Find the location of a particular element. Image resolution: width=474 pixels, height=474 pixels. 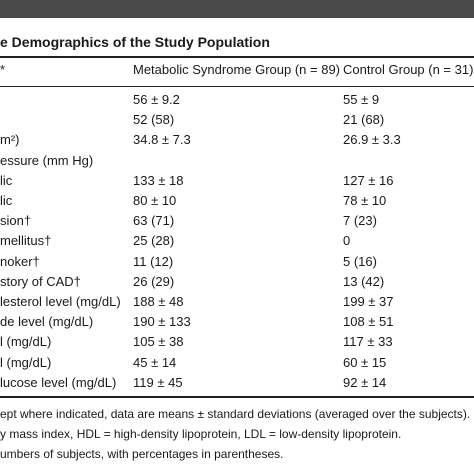

row-label: essure (mm Hg) is located at coordinates (47, 160).